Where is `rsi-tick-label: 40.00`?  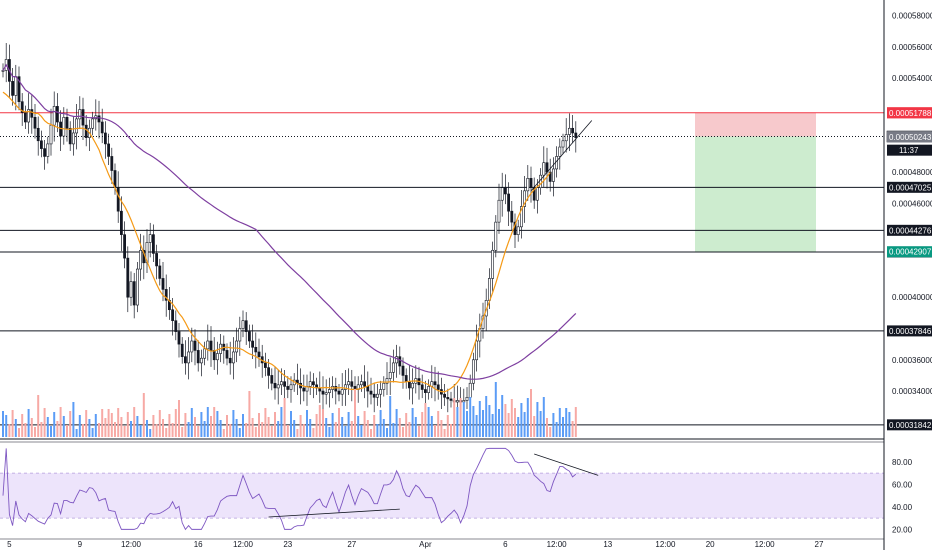 rsi-tick-label: 40.00 is located at coordinates (902, 507).